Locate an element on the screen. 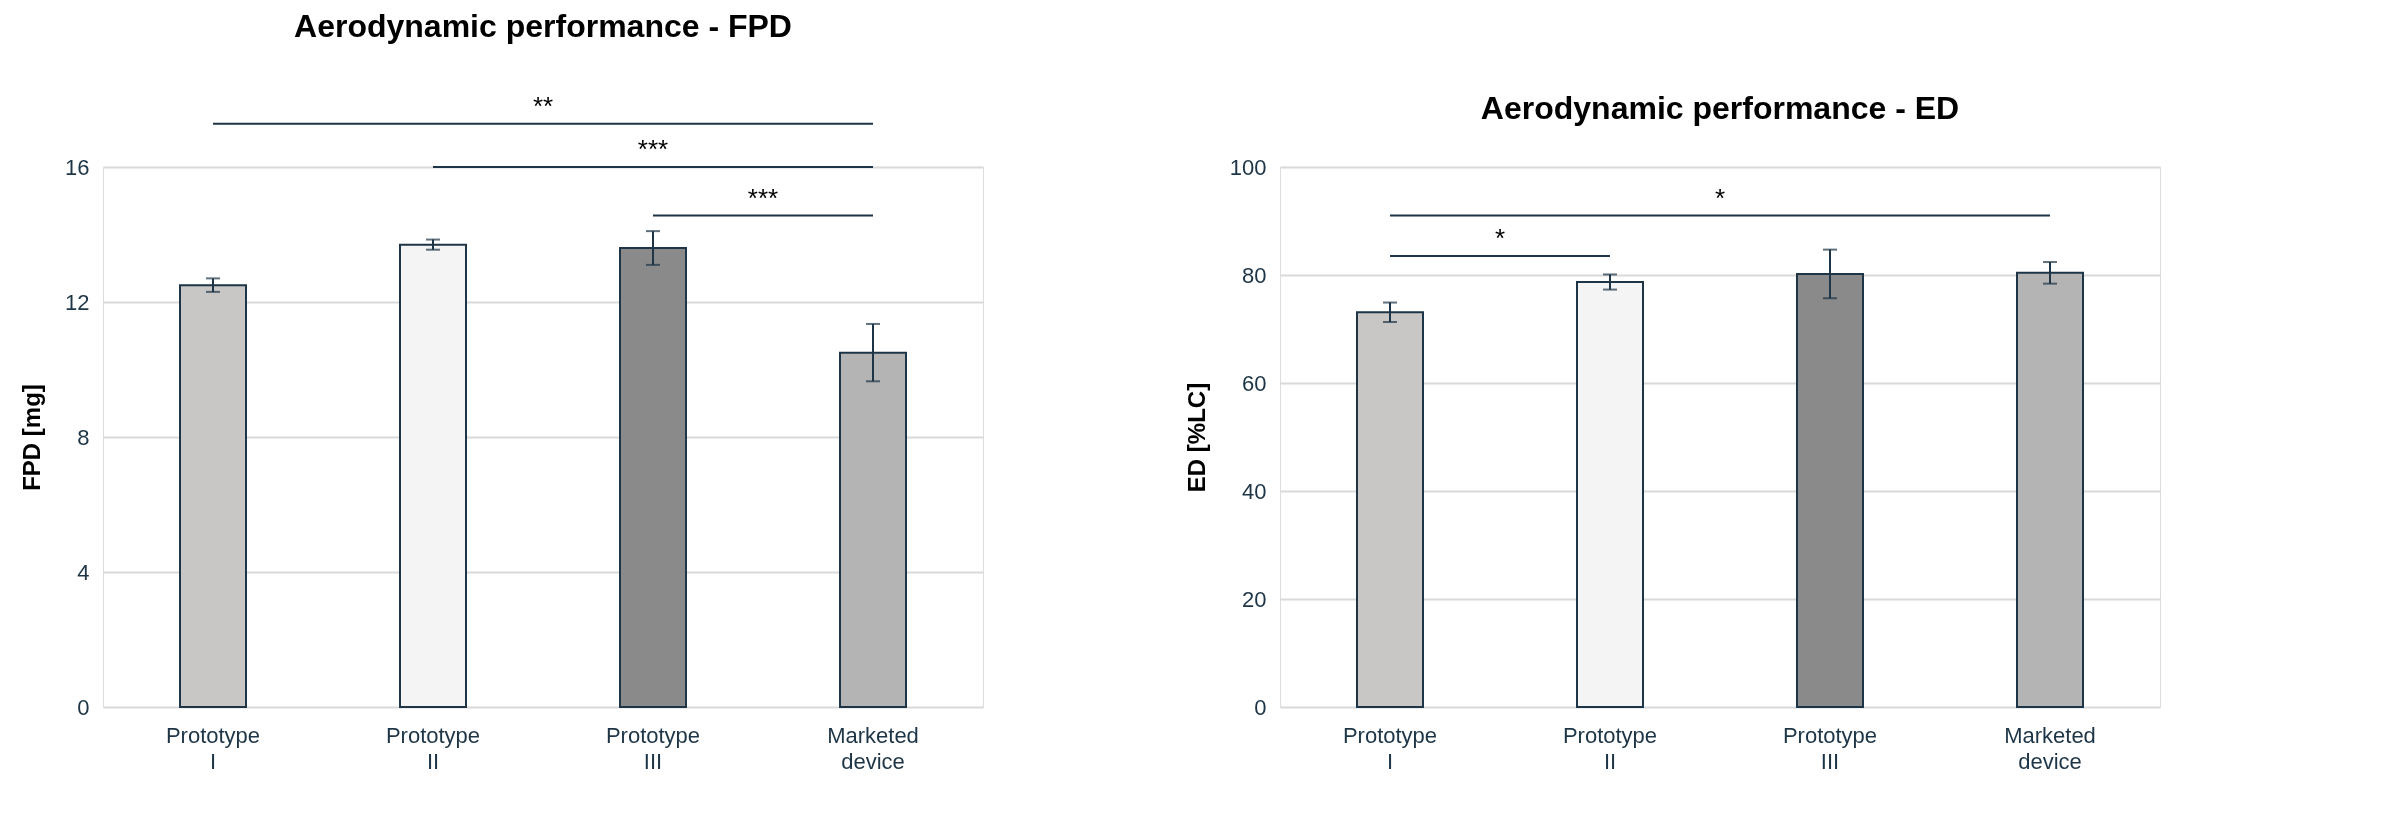 The width and height of the screenshot is (2396, 819). y-tick-label: 80 is located at coordinates (1254, 275).